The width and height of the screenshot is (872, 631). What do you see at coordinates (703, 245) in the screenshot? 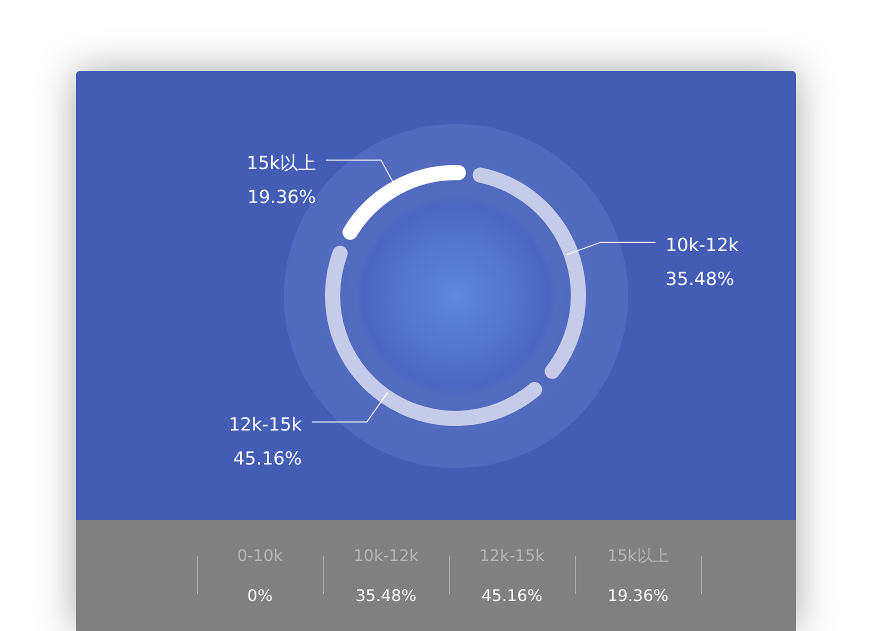
I see `slice-label: 10k-12k` at bounding box center [703, 245].